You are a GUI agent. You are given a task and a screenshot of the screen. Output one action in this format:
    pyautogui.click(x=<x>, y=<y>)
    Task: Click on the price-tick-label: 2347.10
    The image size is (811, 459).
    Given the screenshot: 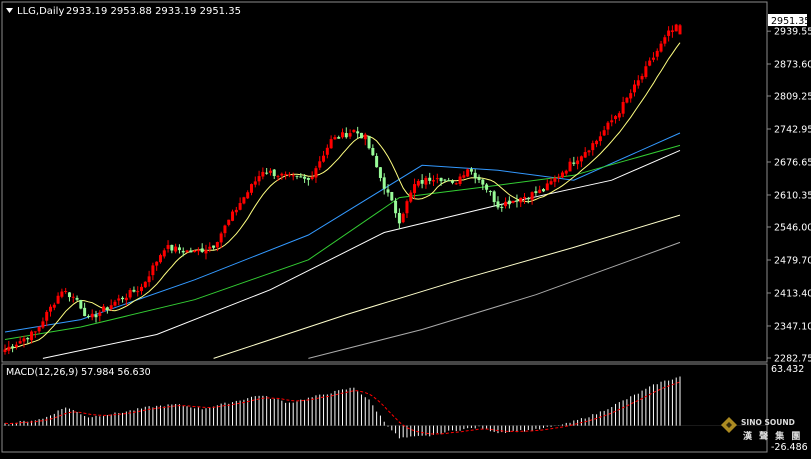 What is the action you would take?
    pyautogui.click(x=792, y=326)
    